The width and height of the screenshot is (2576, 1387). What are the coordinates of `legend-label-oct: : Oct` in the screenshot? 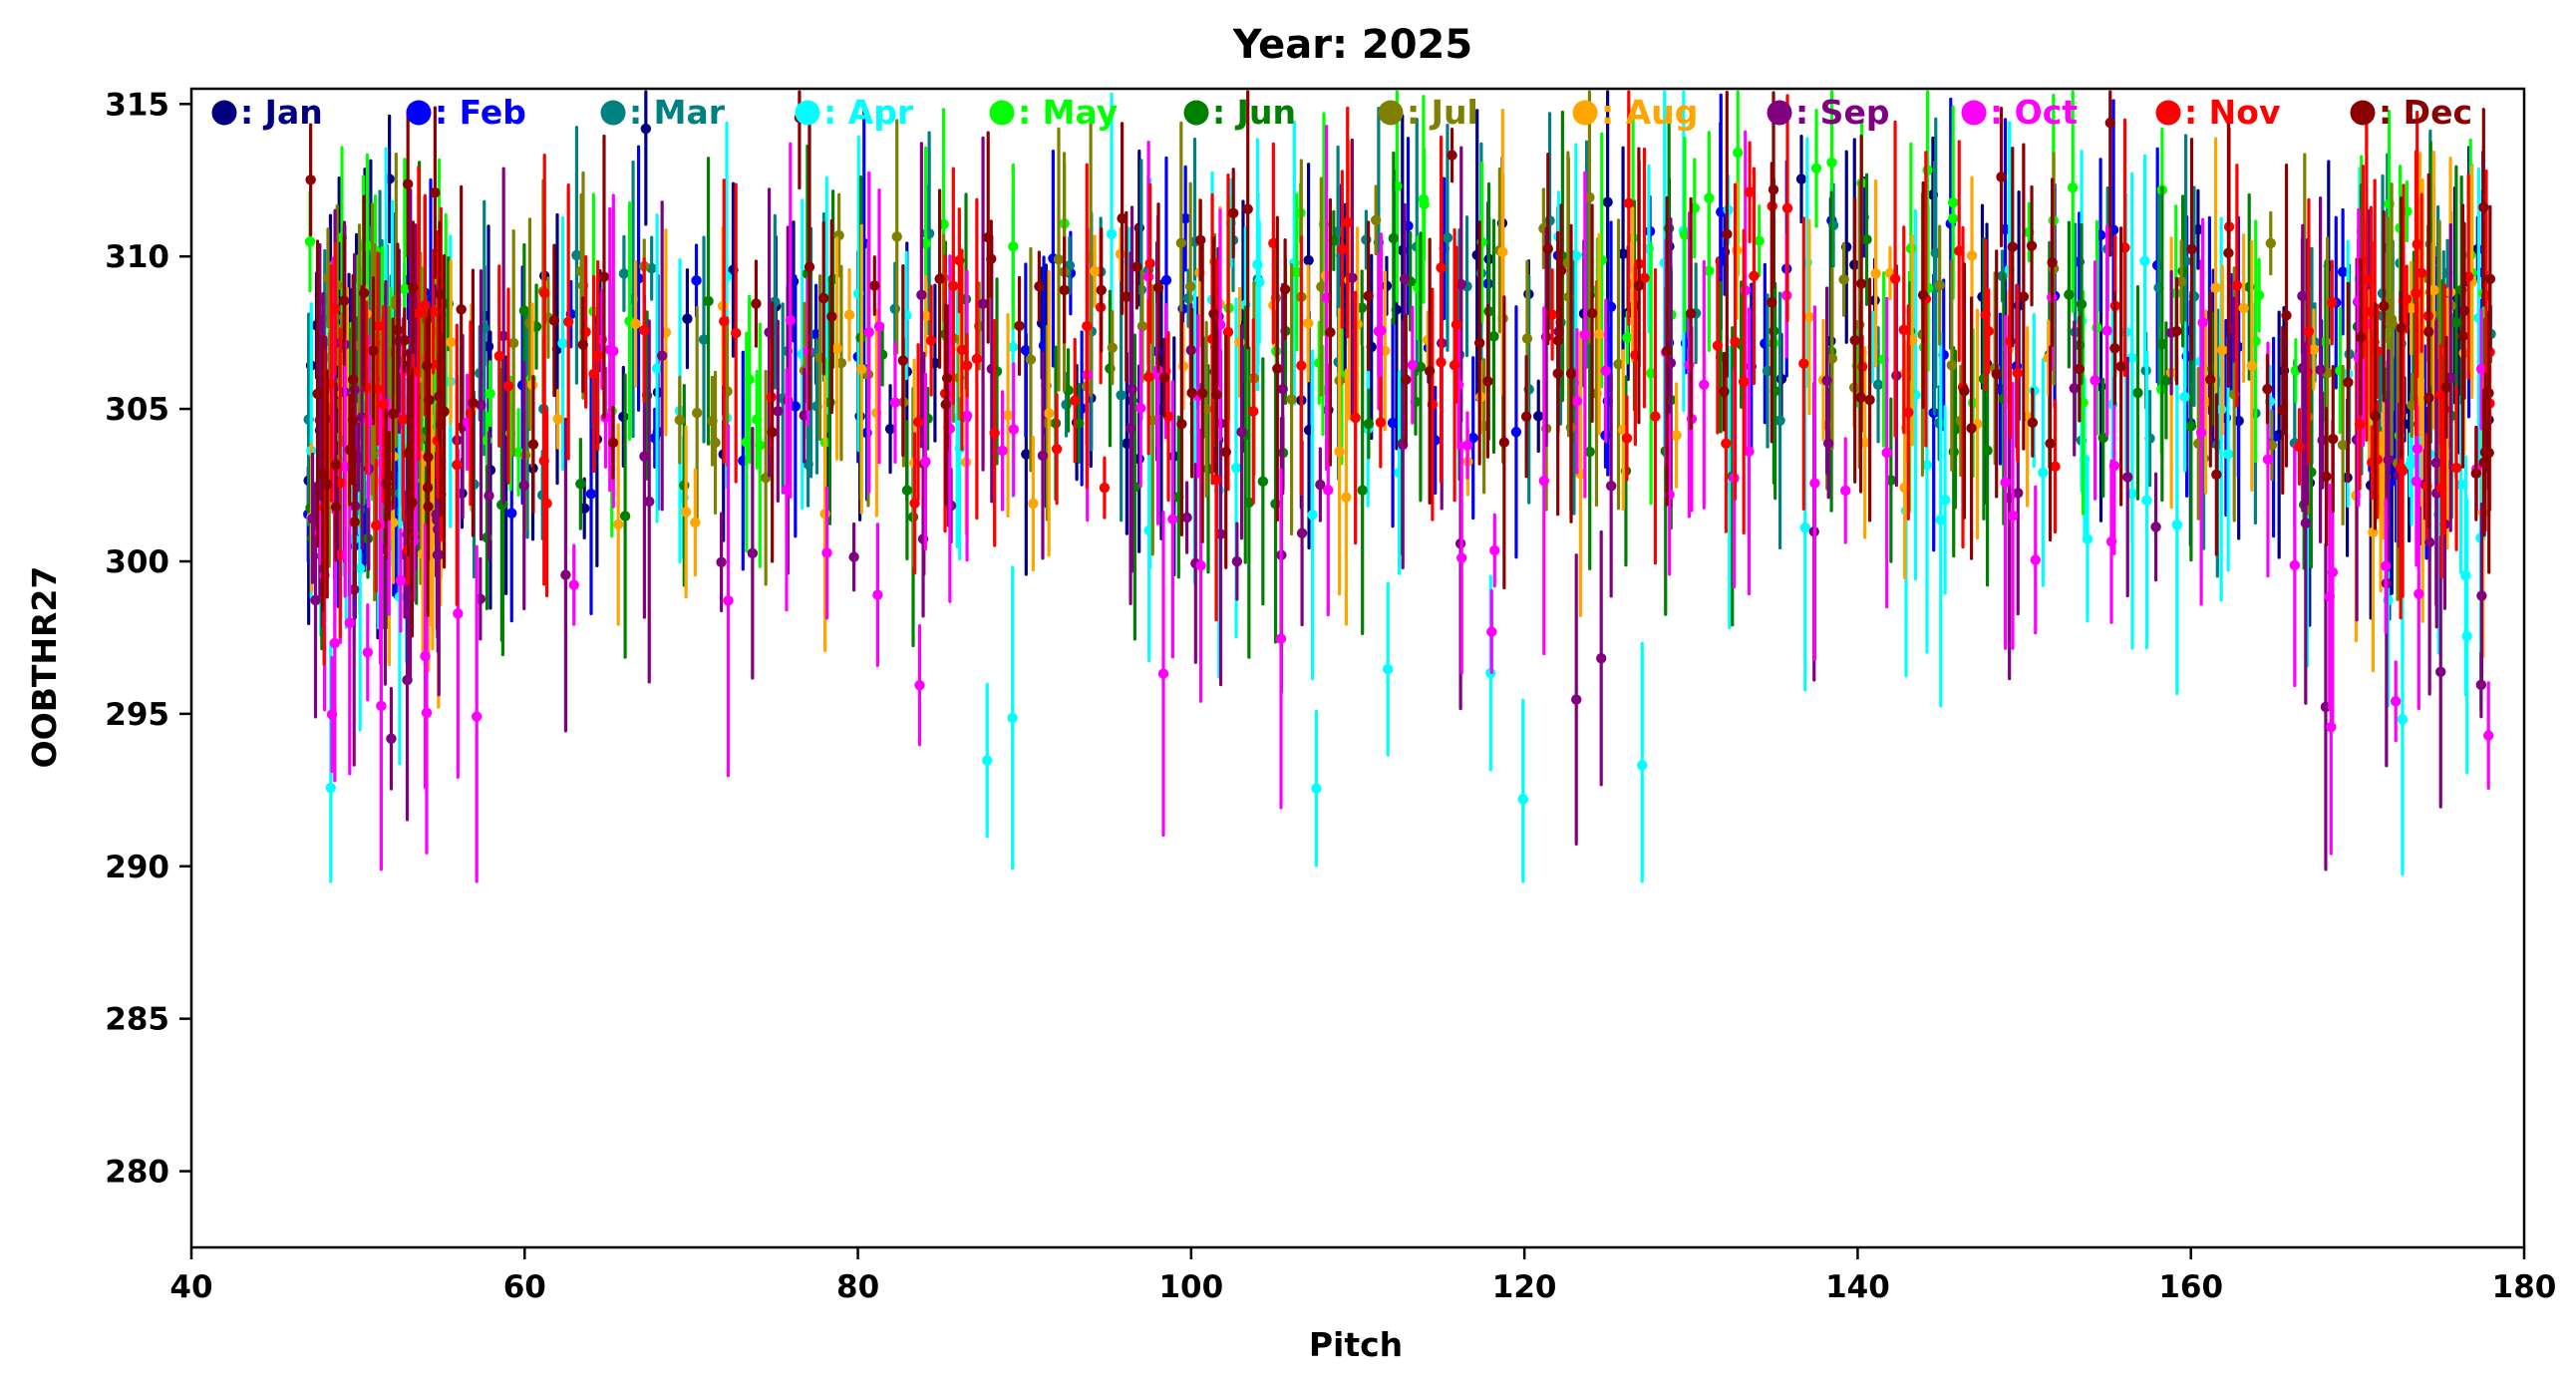 It's located at (2034, 112).